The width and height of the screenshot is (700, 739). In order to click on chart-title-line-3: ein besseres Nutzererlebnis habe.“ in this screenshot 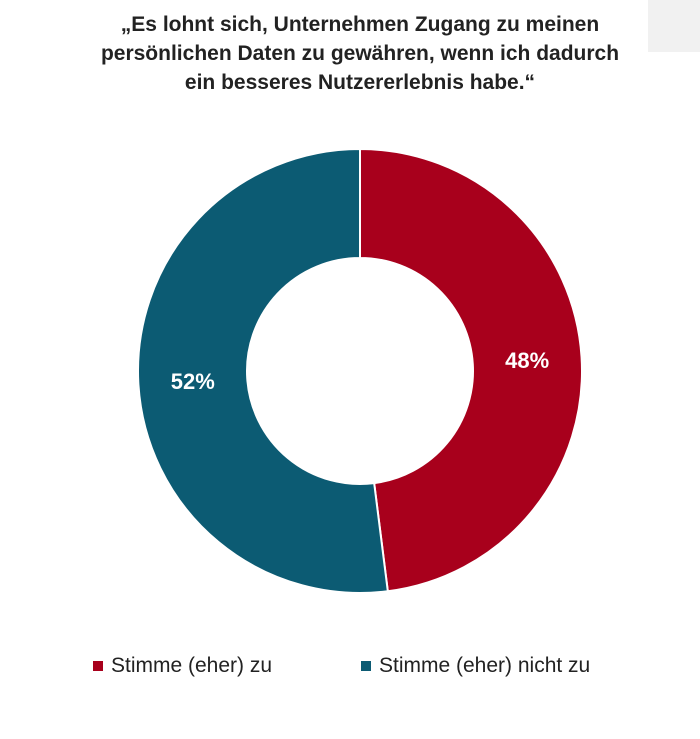, I will do `click(360, 82)`.